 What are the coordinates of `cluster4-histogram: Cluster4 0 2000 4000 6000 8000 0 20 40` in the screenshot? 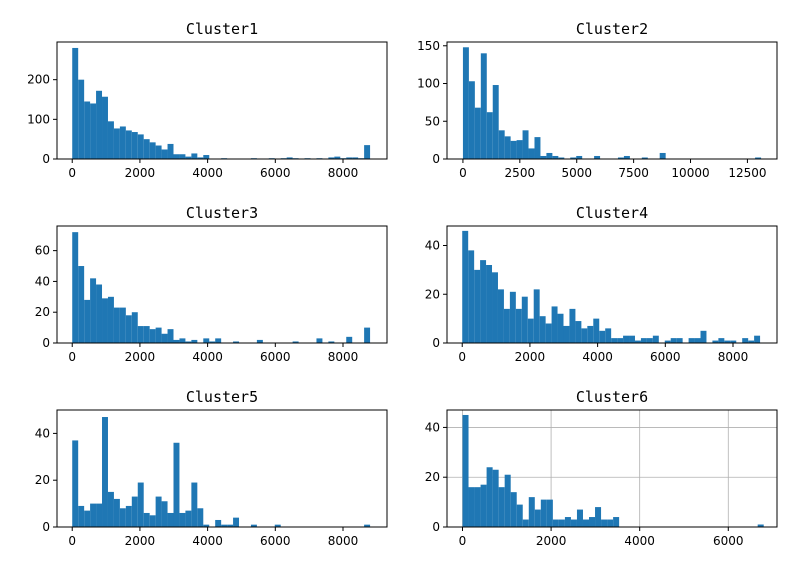 It's located at (601, 284).